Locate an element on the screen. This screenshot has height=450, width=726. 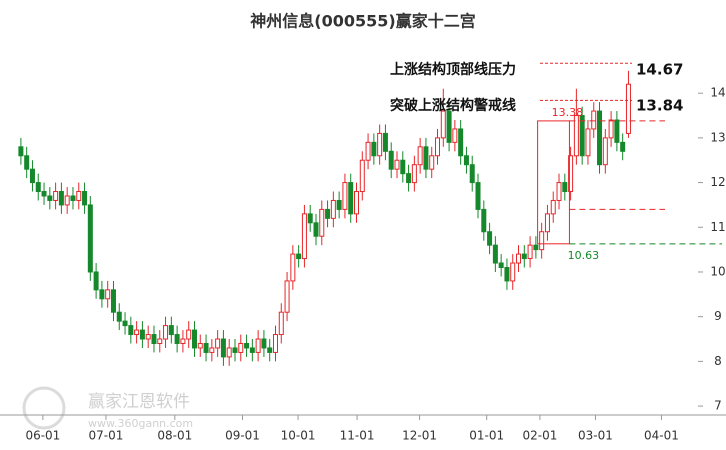
box-bottom-label: 10.63 is located at coordinates (584, 255).